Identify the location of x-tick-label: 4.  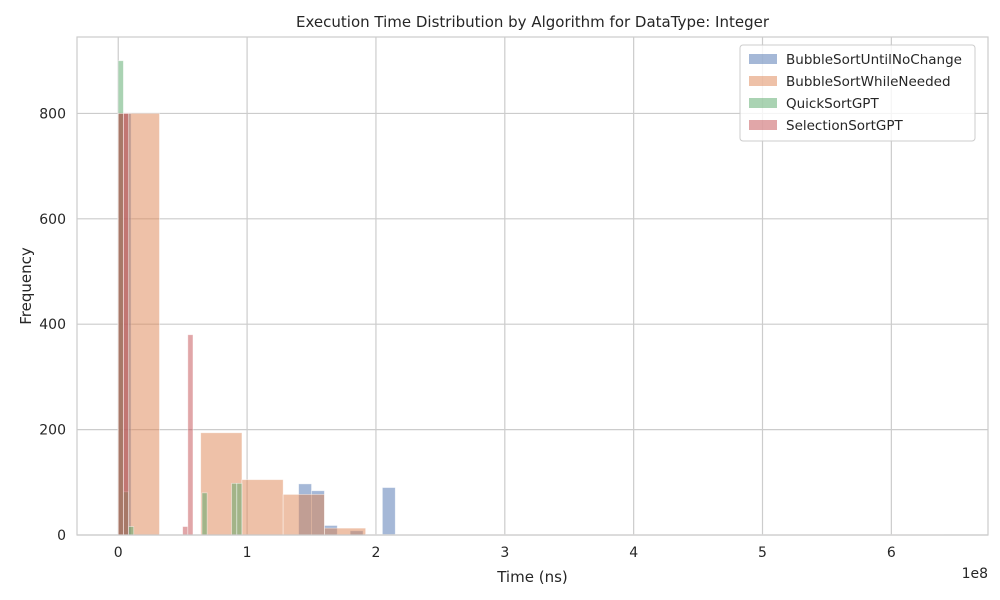
(633, 553).